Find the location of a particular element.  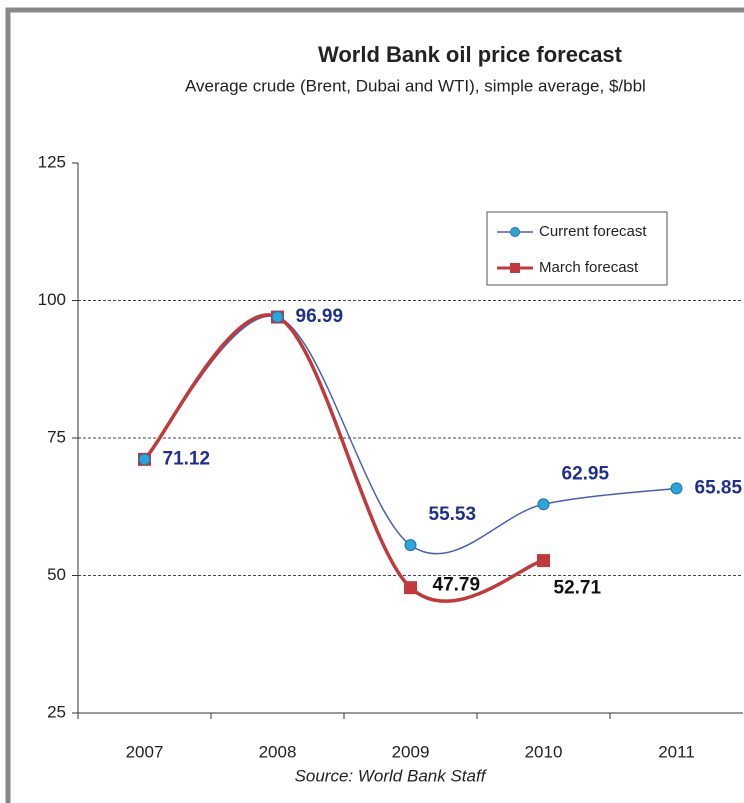

y-tick-label: 75 is located at coordinates (56, 436).